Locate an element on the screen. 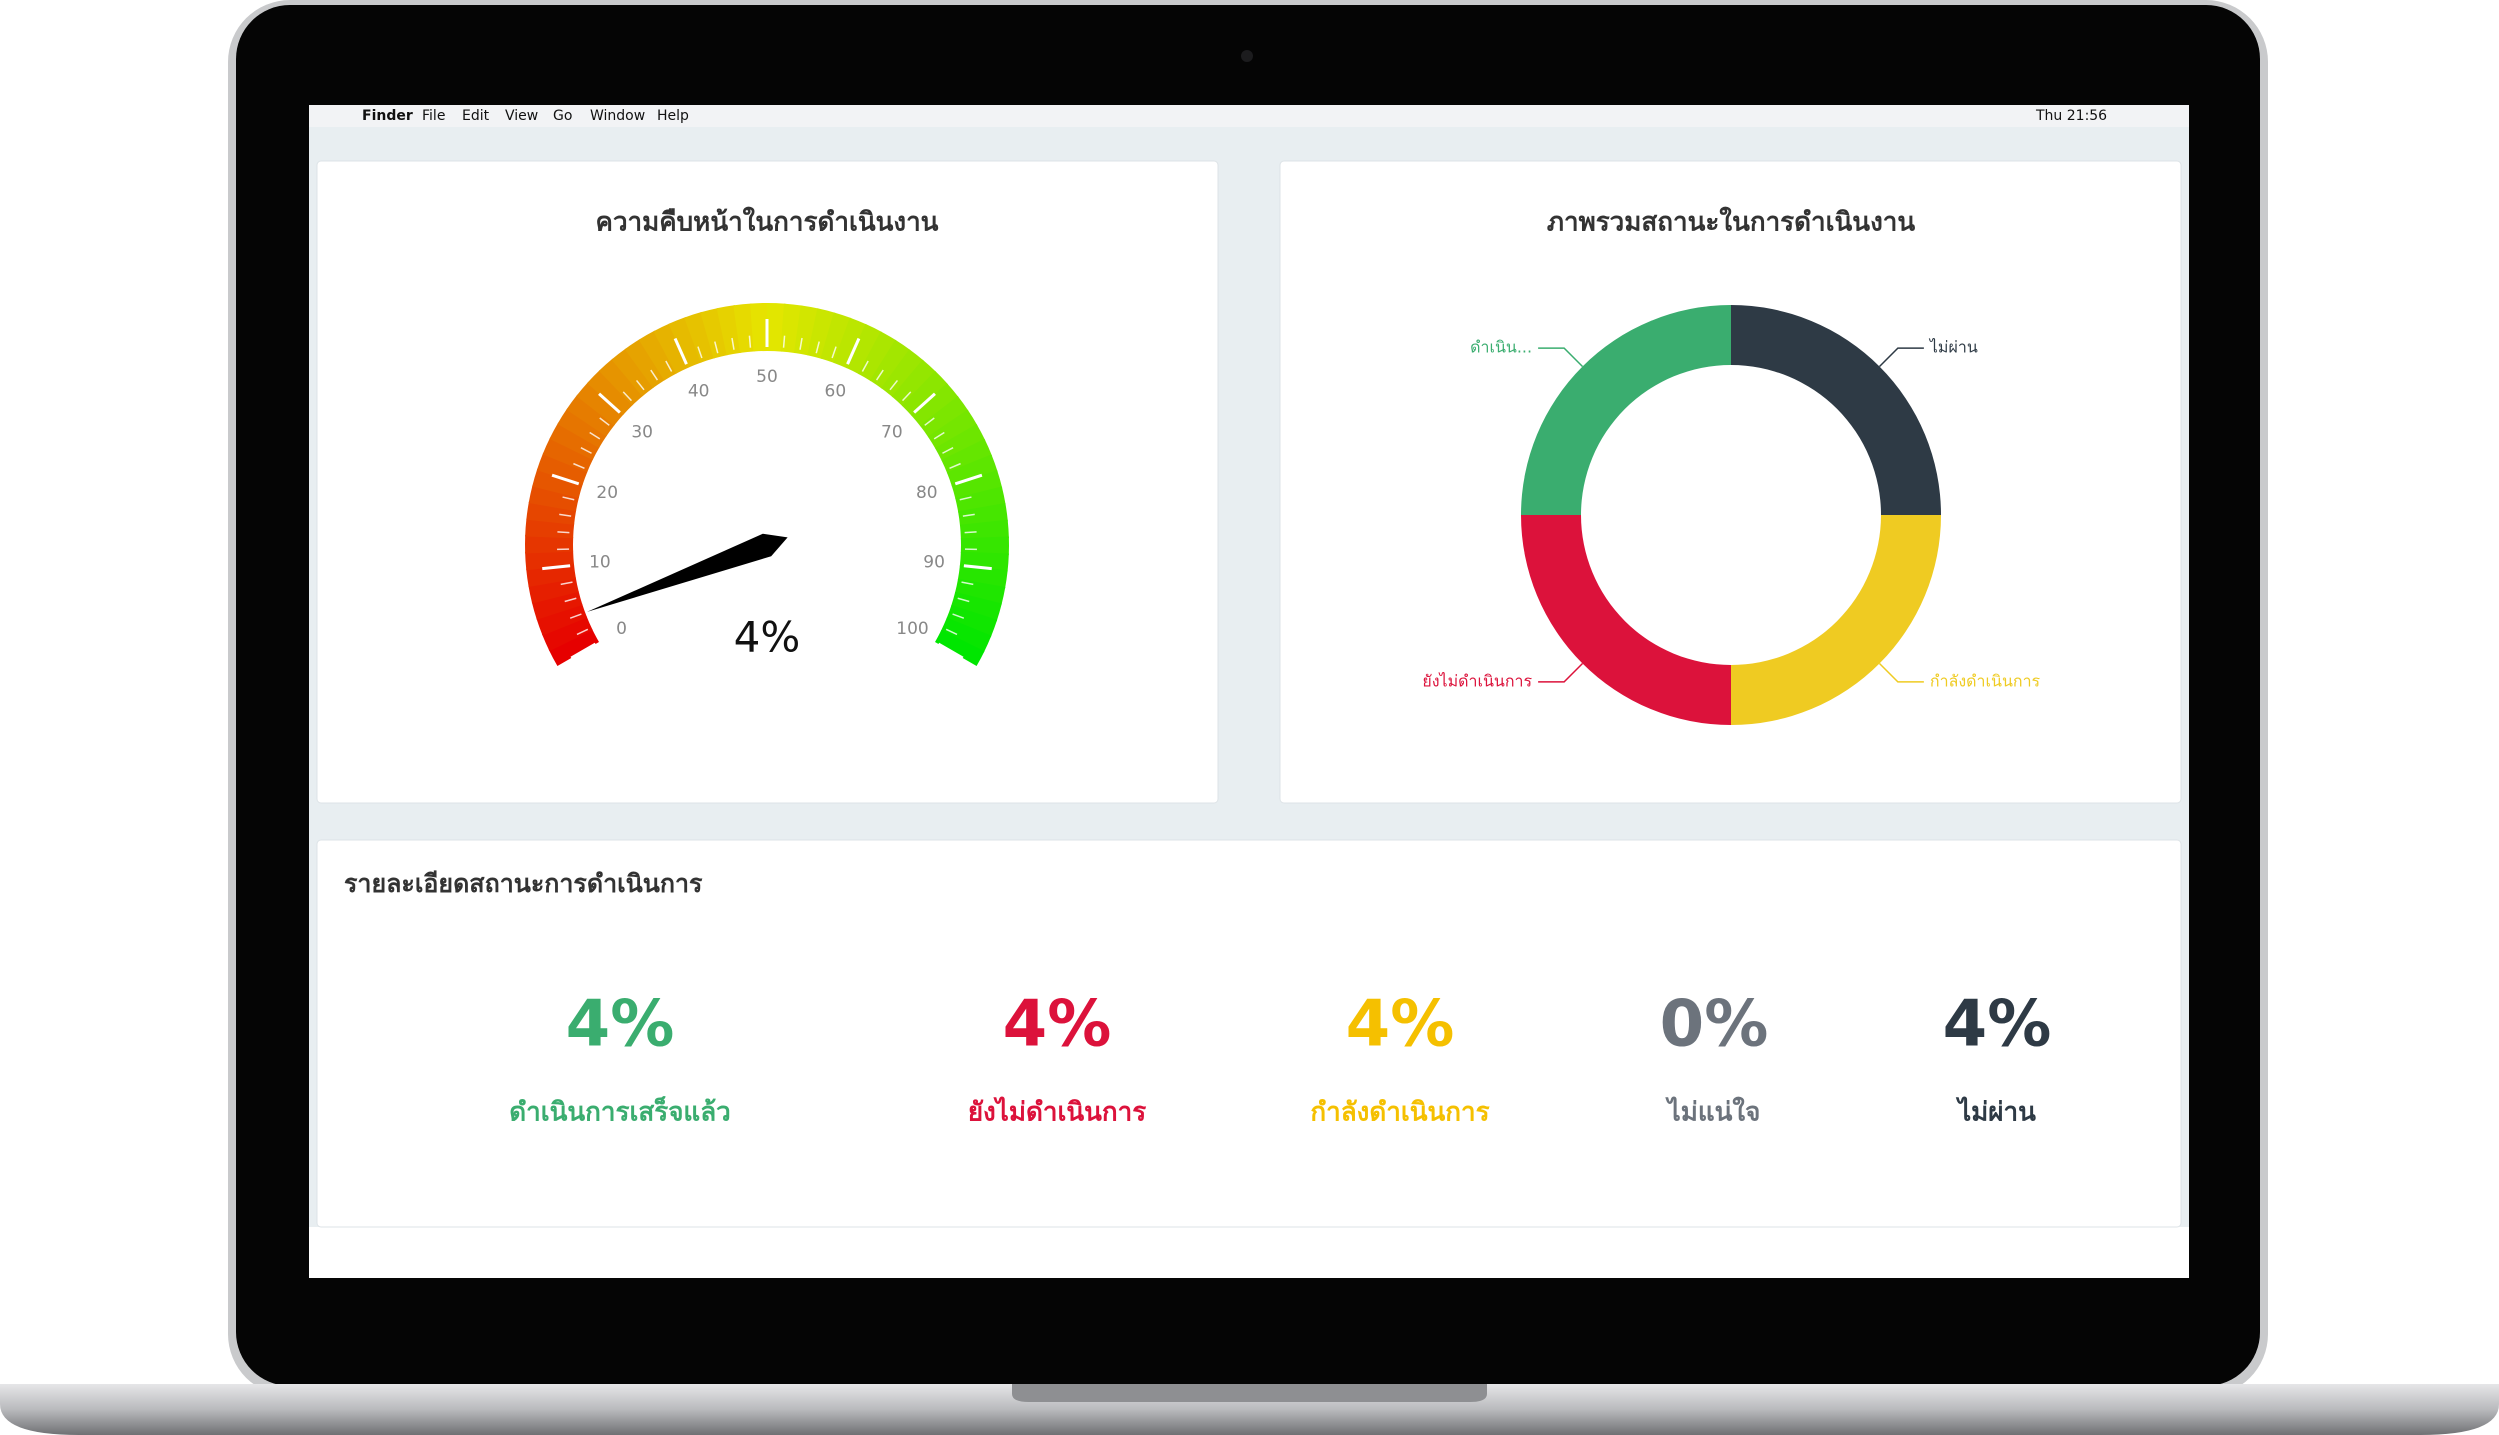 This screenshot has height=1435, width=2499. gauge-tick-label: 50 is located at coordinates (767, 377).